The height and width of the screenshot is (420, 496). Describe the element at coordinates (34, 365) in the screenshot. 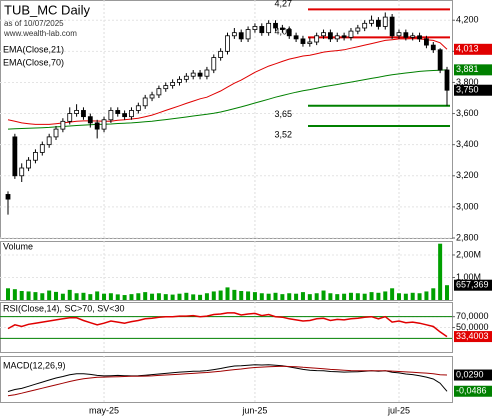

I see `pane-title: MACD(12,26,9)` at that location.